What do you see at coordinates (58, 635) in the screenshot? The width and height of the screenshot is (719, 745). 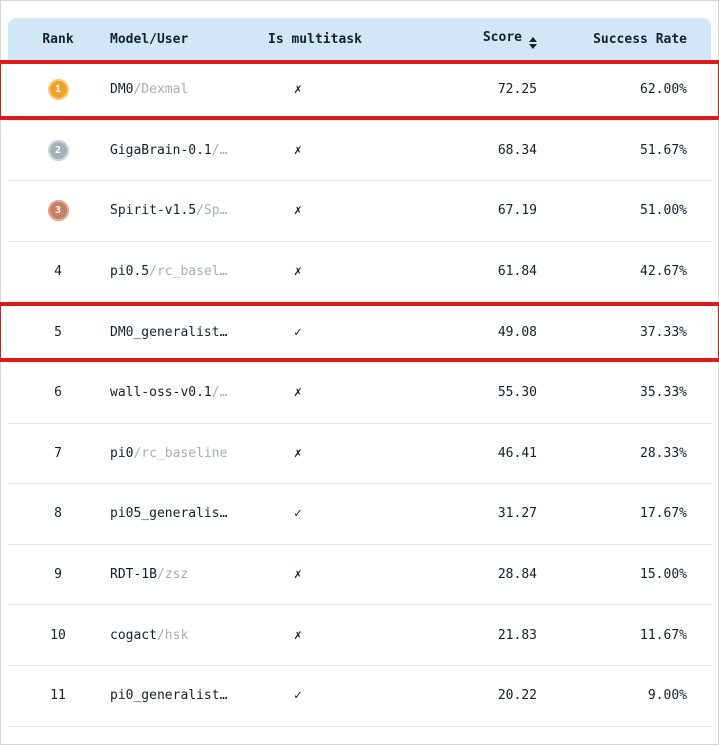 I see `rank-cell: 10` at bounding box center [58, 635].